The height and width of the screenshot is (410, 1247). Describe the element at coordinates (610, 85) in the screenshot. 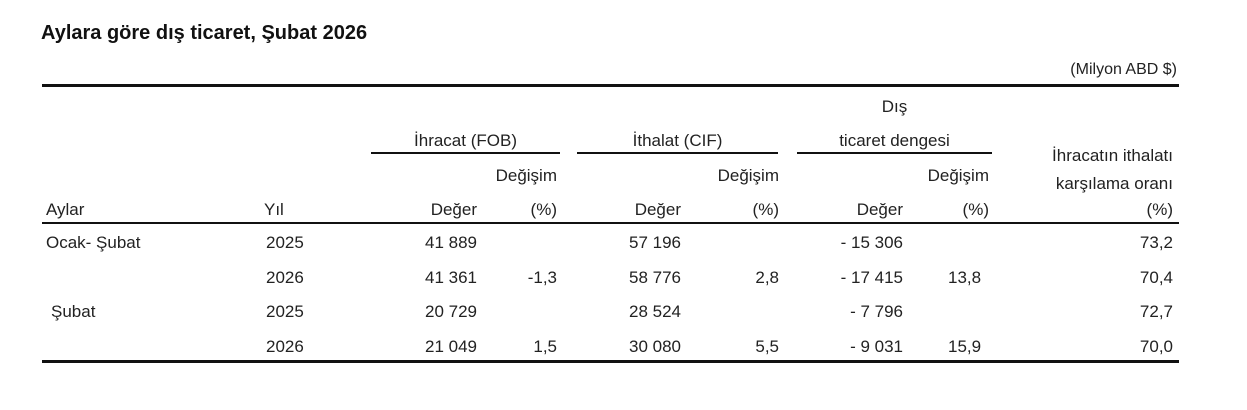

I see `table-top-rule` at that location.